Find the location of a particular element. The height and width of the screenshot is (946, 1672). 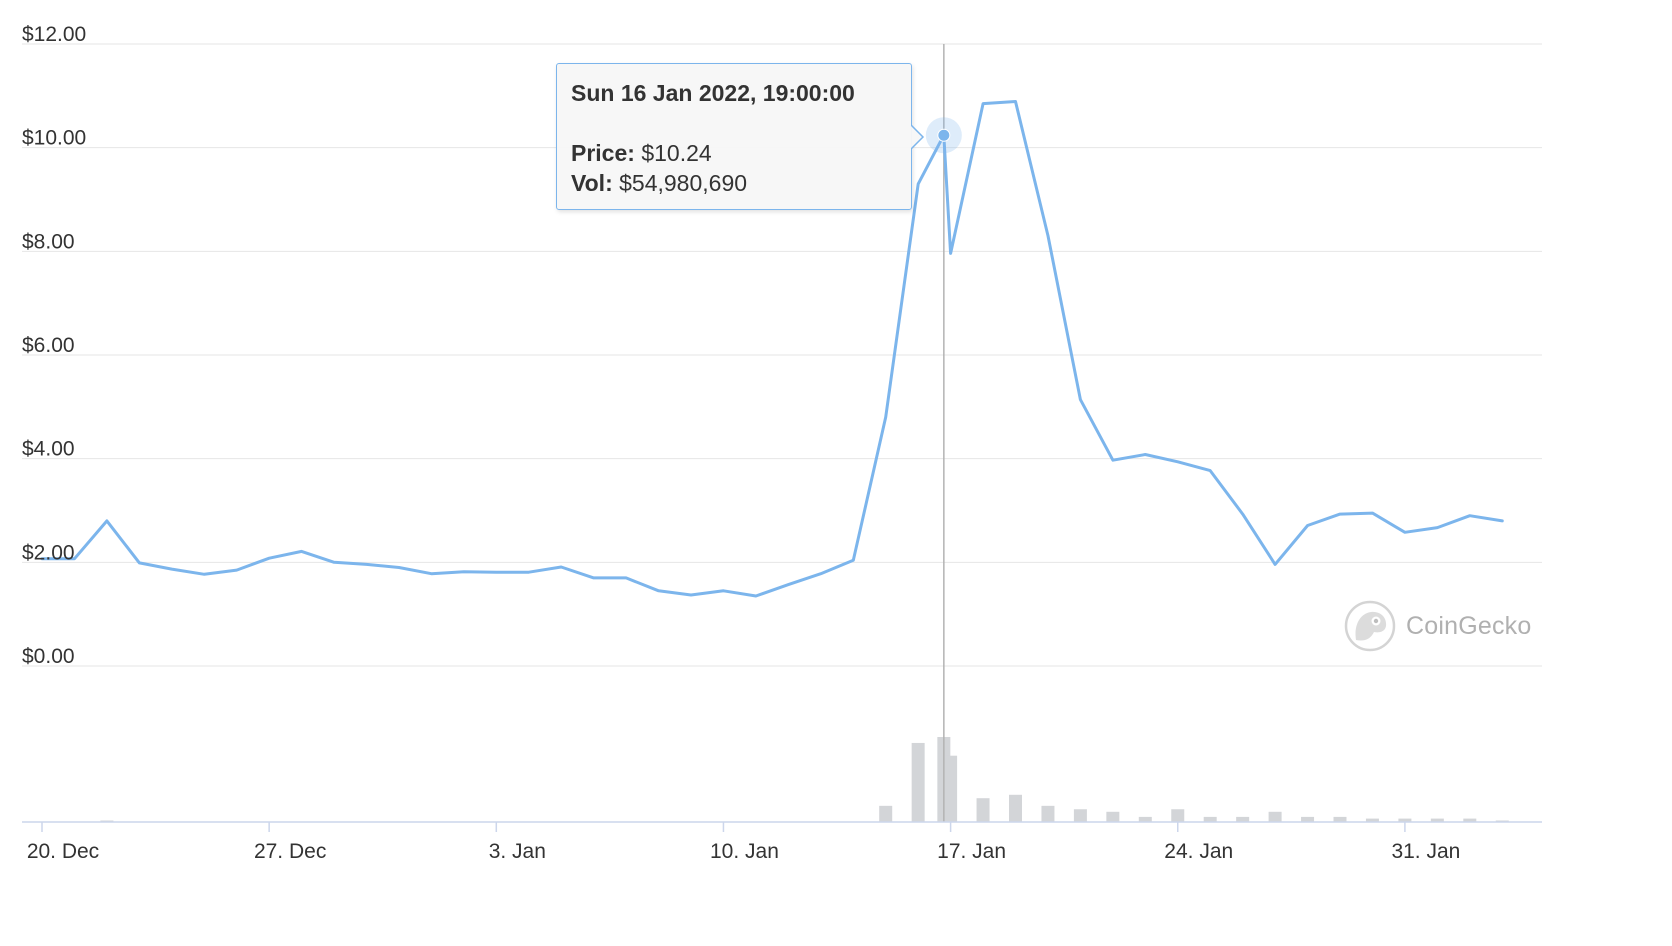

x-tick-label: 31. Jan is located at coordinates (1425, 851).